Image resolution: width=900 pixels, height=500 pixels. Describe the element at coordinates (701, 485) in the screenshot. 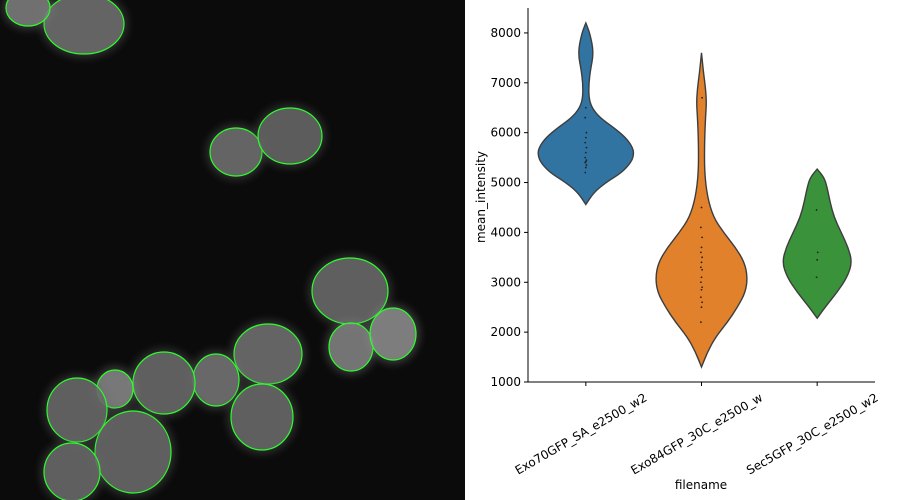

I see `x-axis-title: filename` at that location.